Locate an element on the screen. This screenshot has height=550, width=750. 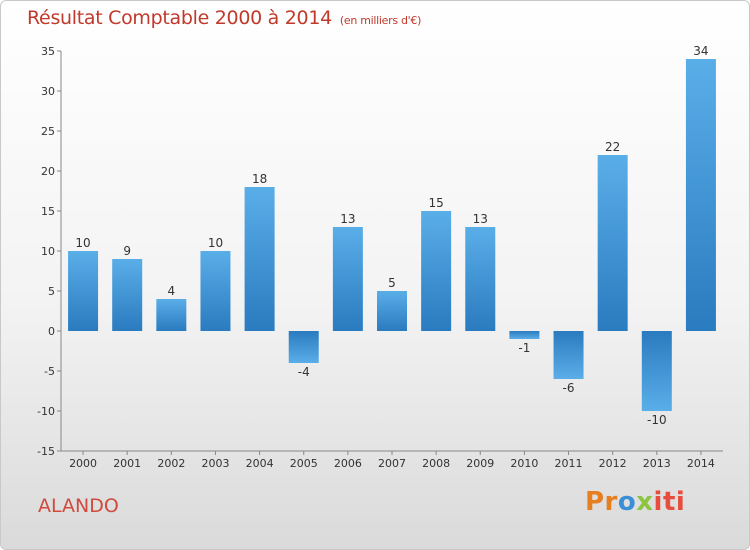
bar-2004 is located at coordinates (259, 259).